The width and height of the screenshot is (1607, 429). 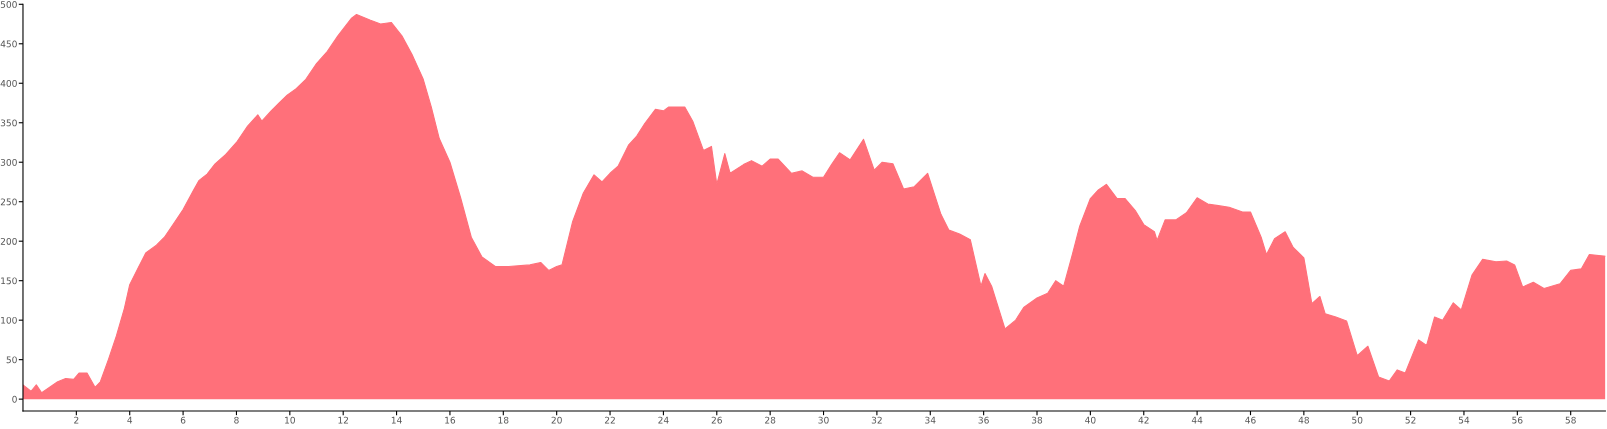 What do you see at coordinates (8, 83) in the screenshot?
I see `y-tick-label: 400` at bounding box center [8, 83].